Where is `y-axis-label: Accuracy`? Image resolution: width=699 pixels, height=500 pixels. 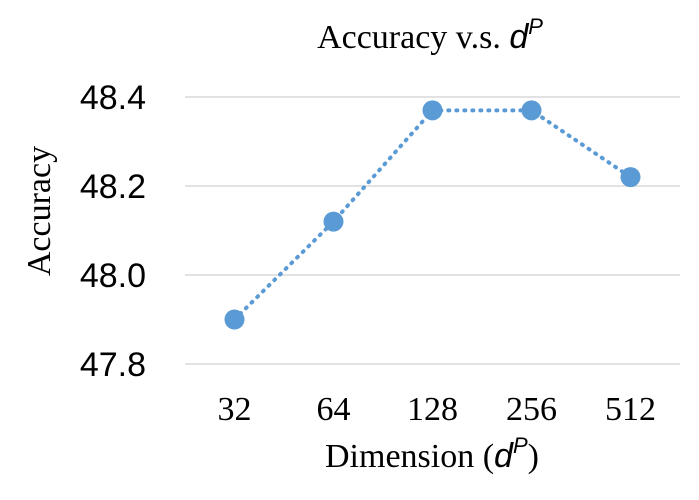
y-axis-label: Accuracy is located at coordinates (39, 211).